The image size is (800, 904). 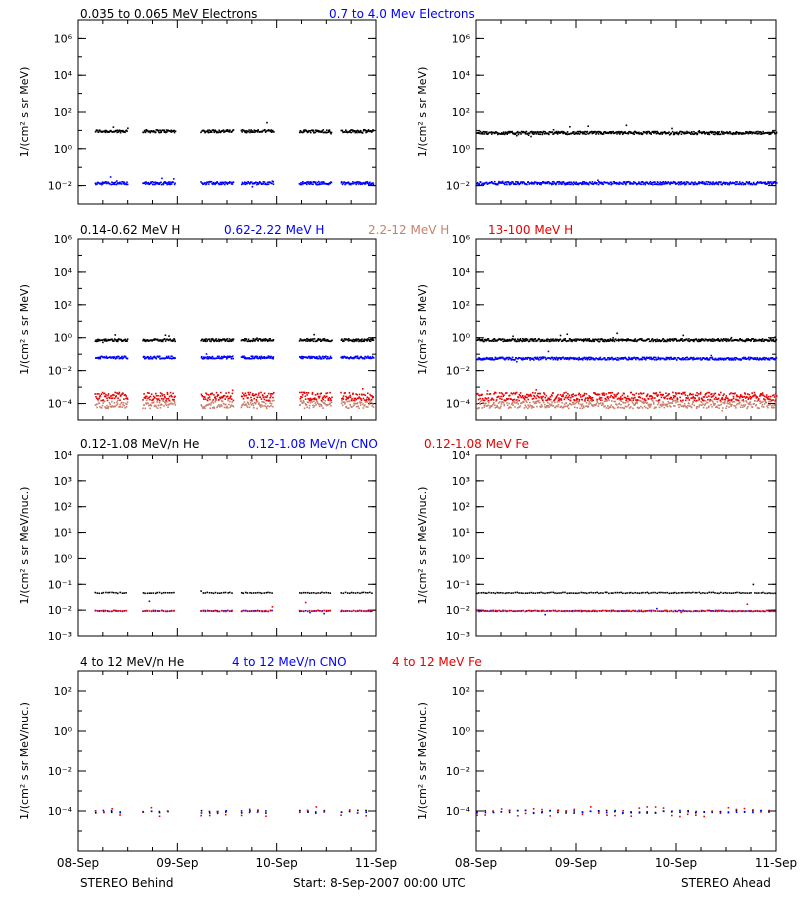 I want to click on legend-label: 13-100 MeV H, so click(x=530, y=230).